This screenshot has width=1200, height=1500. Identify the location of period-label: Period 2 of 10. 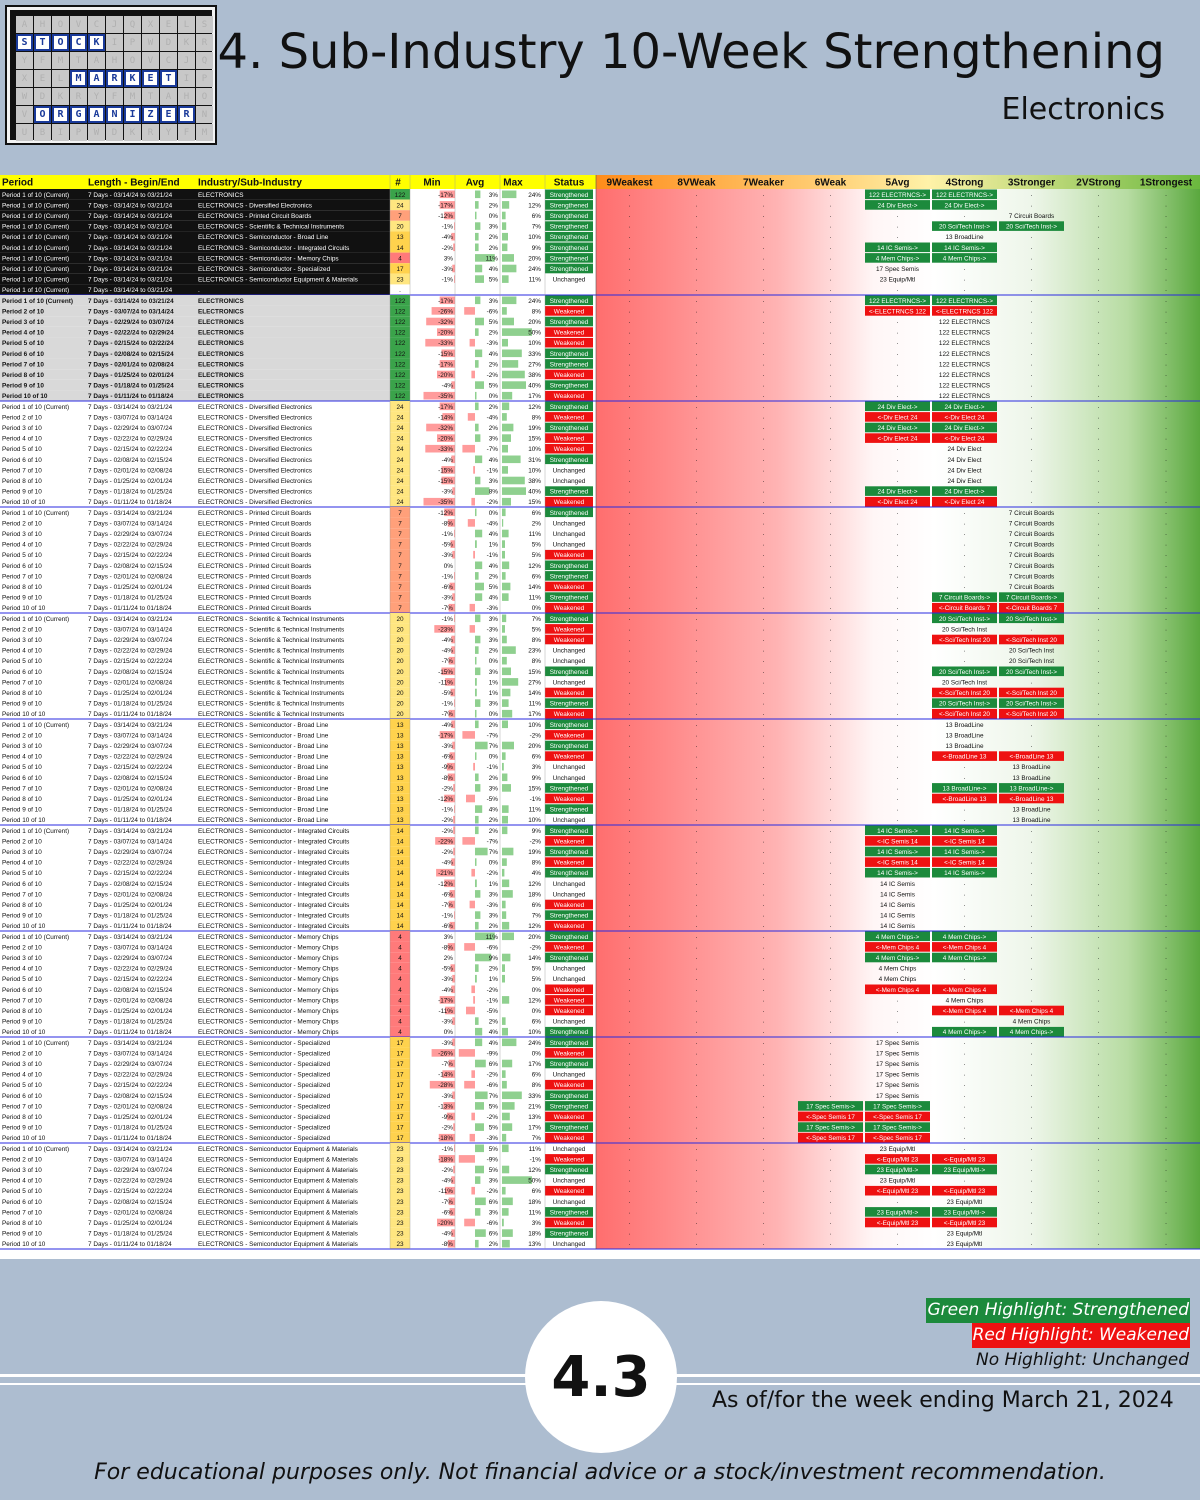
(22, 947).